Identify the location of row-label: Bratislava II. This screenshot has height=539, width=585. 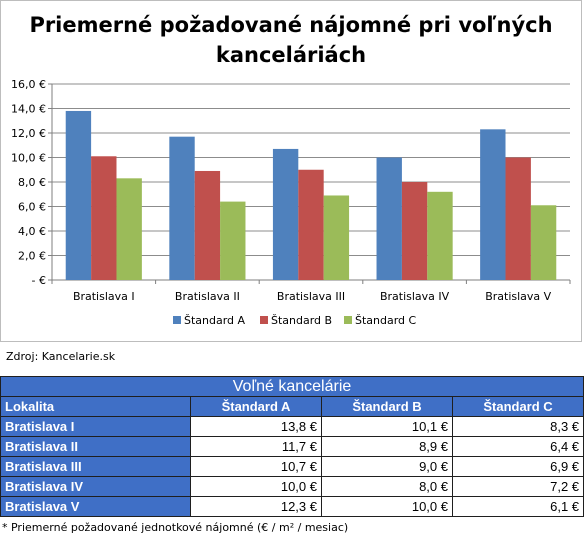
(95, 446).